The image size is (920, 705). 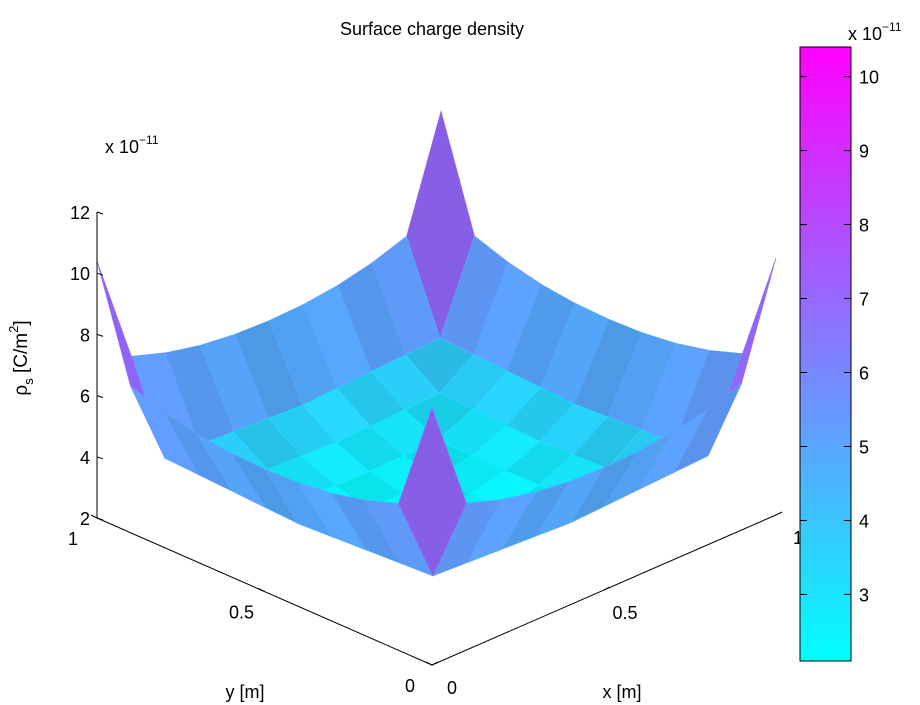 I want to click on z-tick-label: 8, so click(x=85, y=335).